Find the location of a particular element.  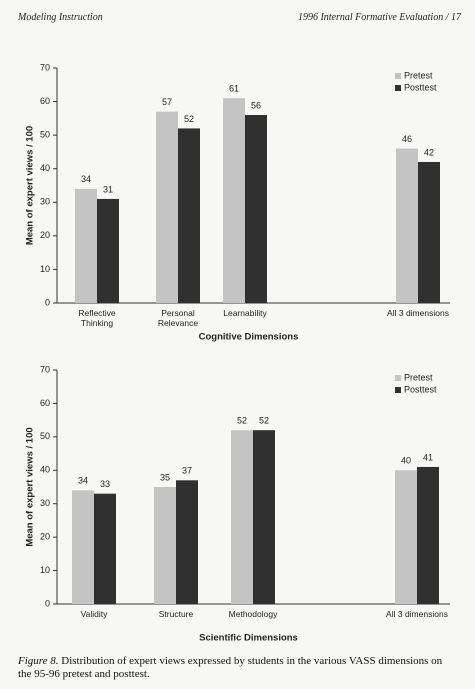

data-label: 57 is located at coordinates (167, 102).